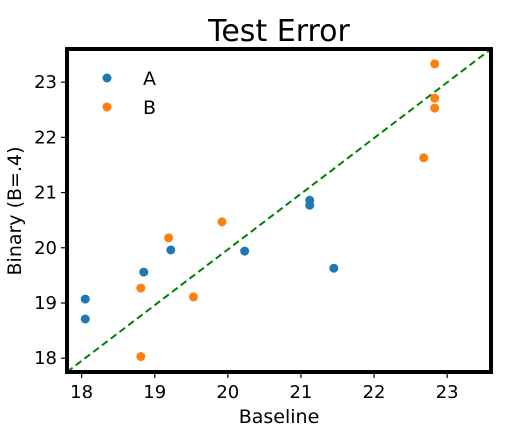  I want to click on legend-label-b: B, so click(149, 108).